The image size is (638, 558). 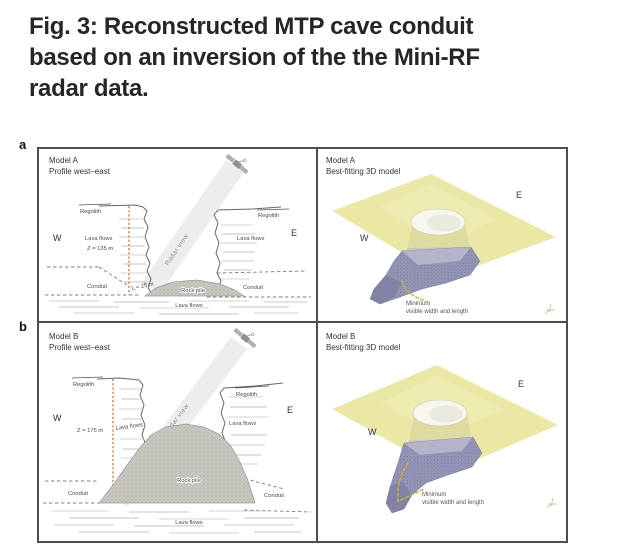 I want to click on panel-b-profile-title: Model B, so click(x=63, y=336).